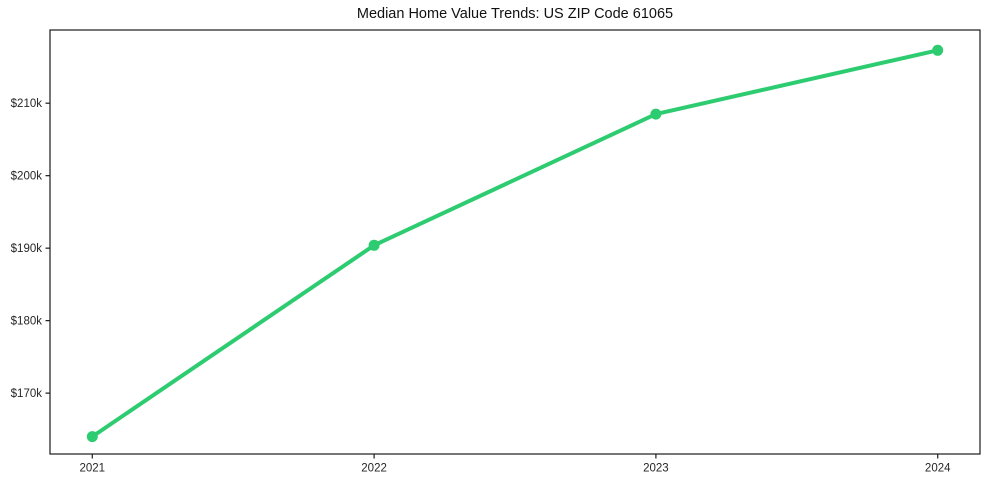 The height and width of the screenshot is (490, 990). I want to click on y-tick-label: $180k, so click(27, 322).